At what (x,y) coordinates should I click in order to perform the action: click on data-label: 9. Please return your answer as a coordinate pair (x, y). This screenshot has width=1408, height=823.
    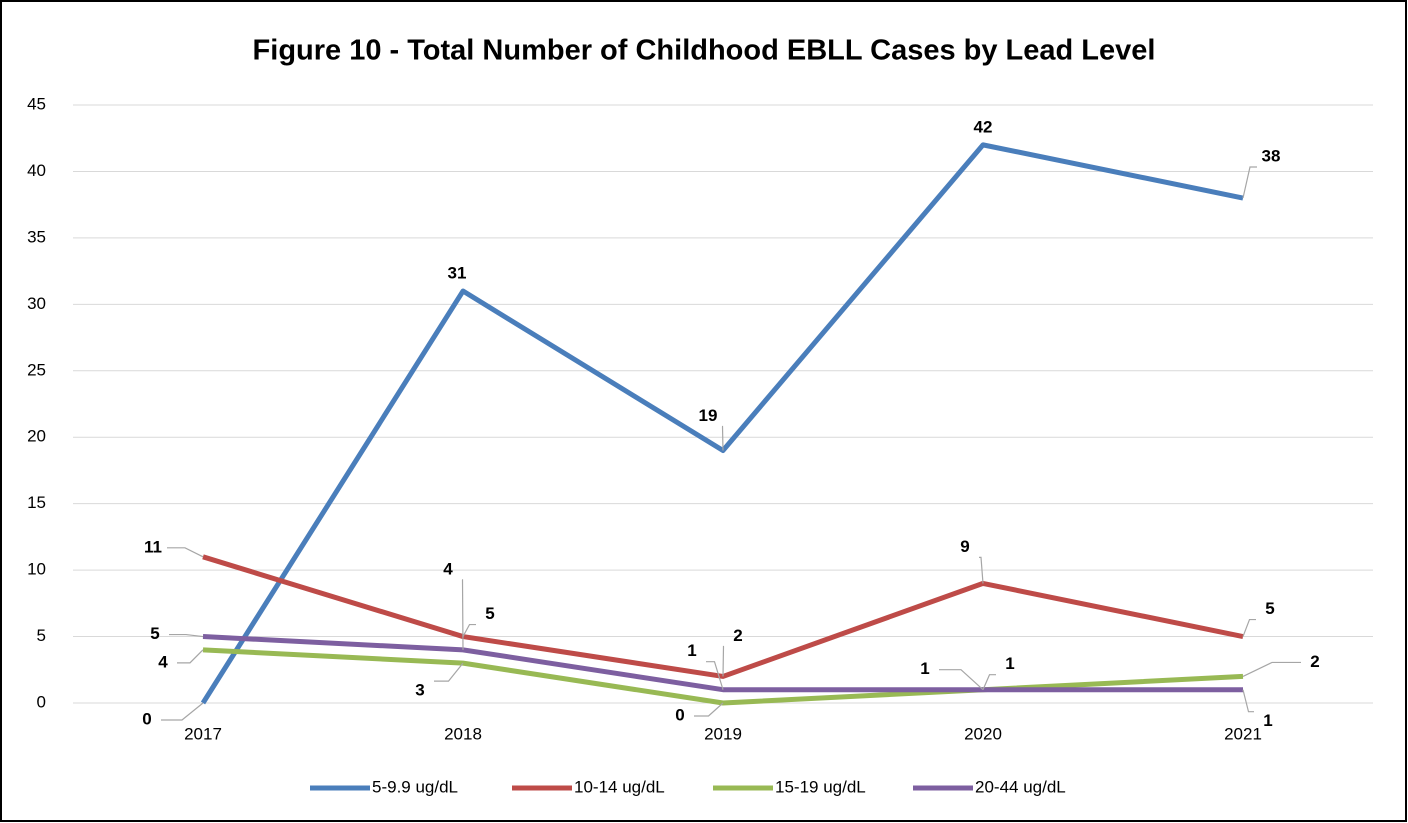
    Looking at the image, I should click on (964, 546).